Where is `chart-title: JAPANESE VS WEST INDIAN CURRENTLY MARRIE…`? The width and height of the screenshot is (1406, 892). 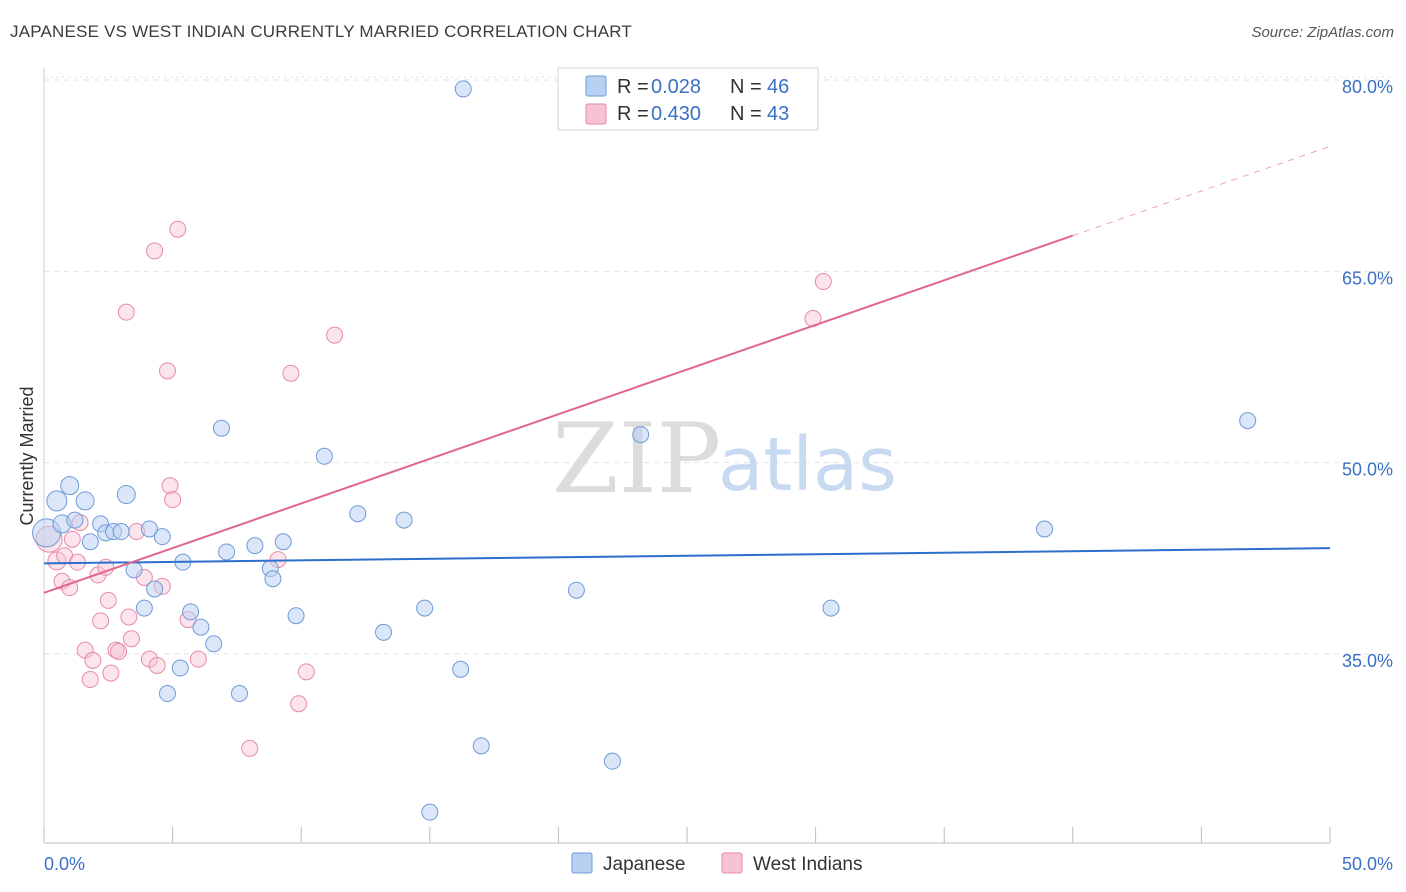 chart-title: JAPANESE VS WEST INDIAN CURRENTLY MARRIE… is located at coordinates (321, 31).